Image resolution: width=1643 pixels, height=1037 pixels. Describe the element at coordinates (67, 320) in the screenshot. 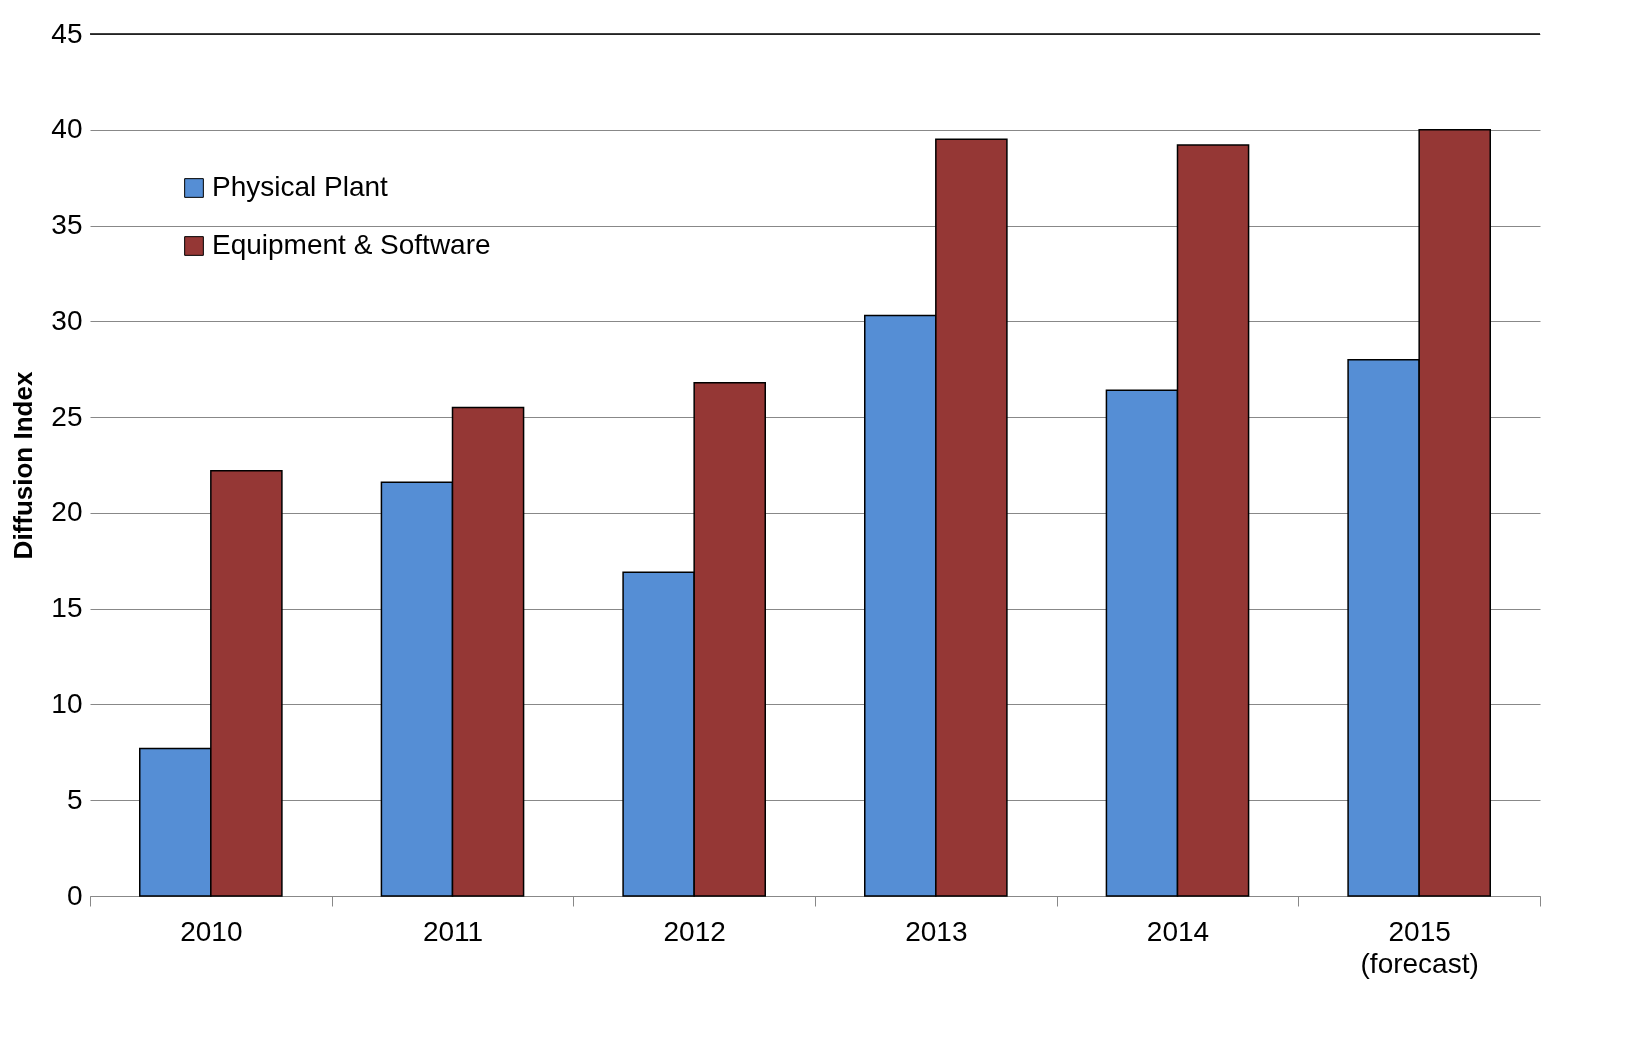

I see `y-tick-label: 30` at that location.